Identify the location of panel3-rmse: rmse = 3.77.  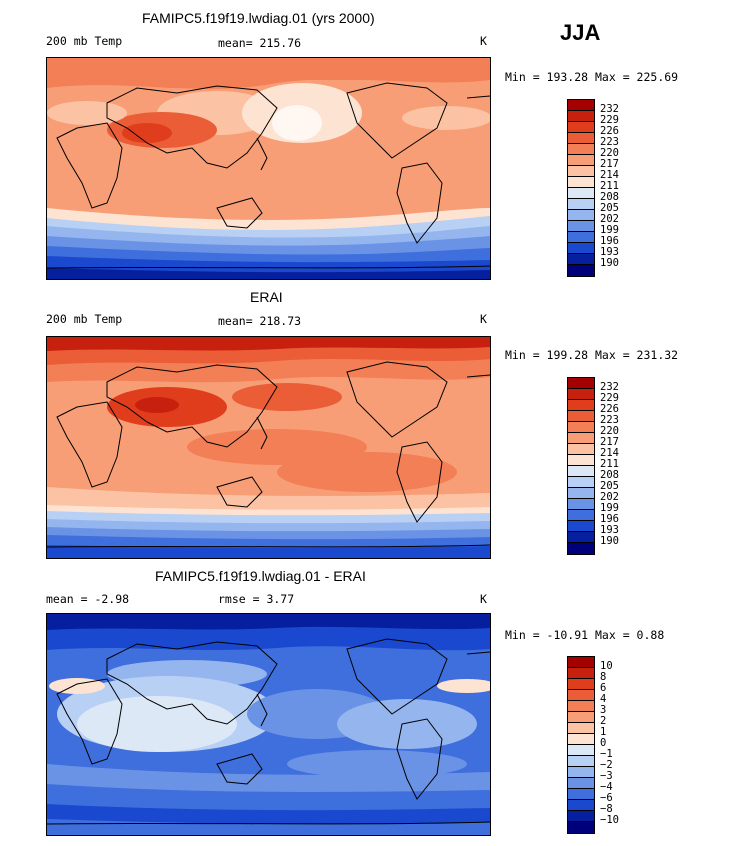
(256, 599).